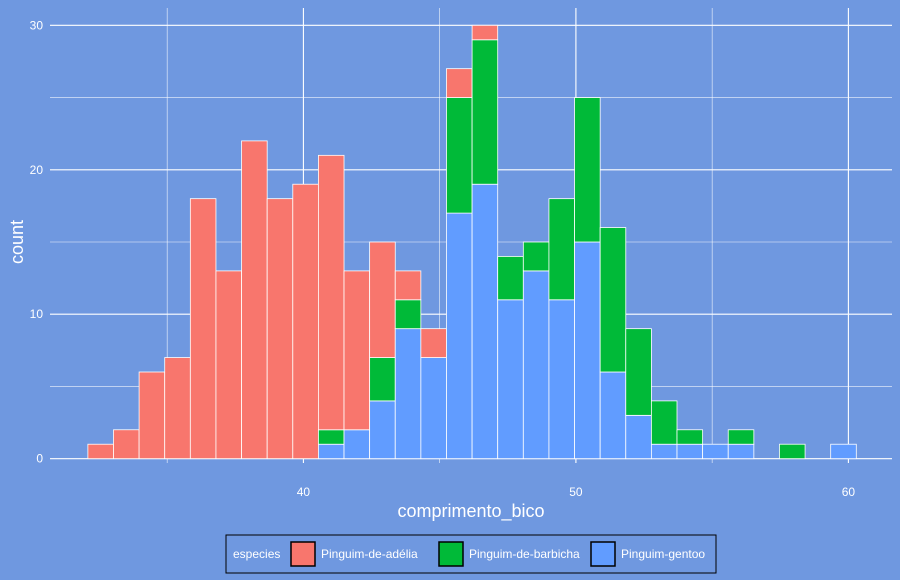  I want to click on legend-label-gentoo: Pinguim-gentoo, so click(663, 554).